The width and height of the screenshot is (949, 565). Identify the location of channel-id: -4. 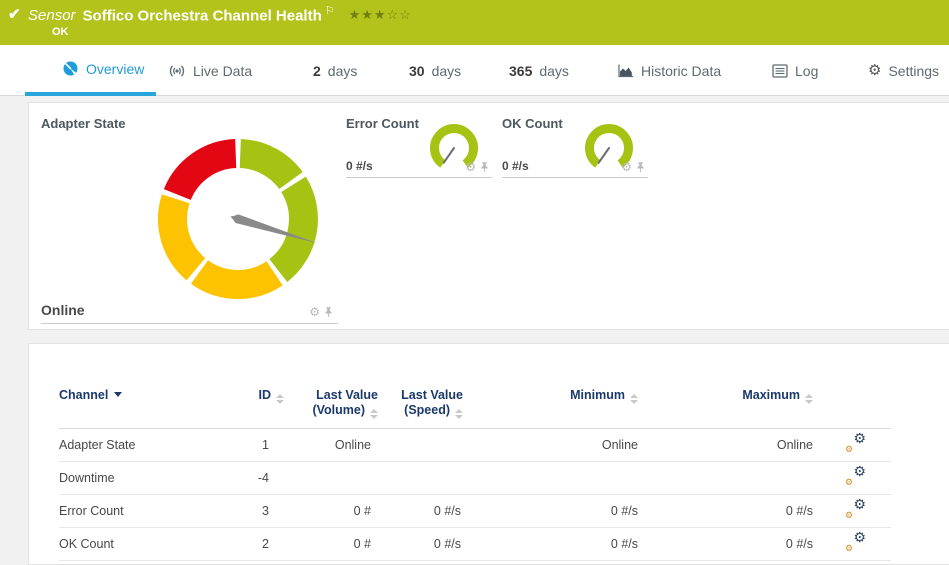
(246, 478).